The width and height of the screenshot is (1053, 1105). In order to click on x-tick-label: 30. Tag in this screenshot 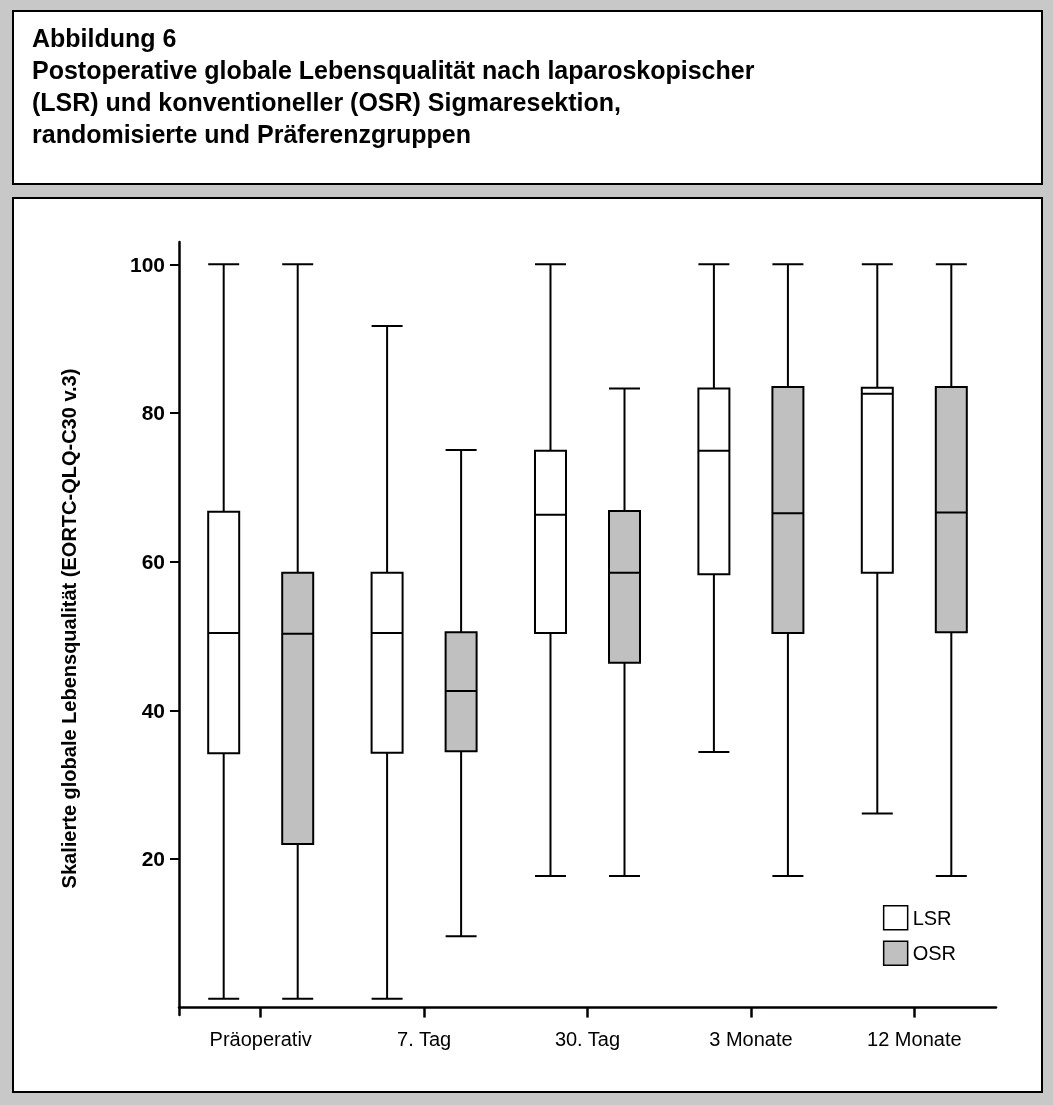, I will do `click(587, 1039)`.